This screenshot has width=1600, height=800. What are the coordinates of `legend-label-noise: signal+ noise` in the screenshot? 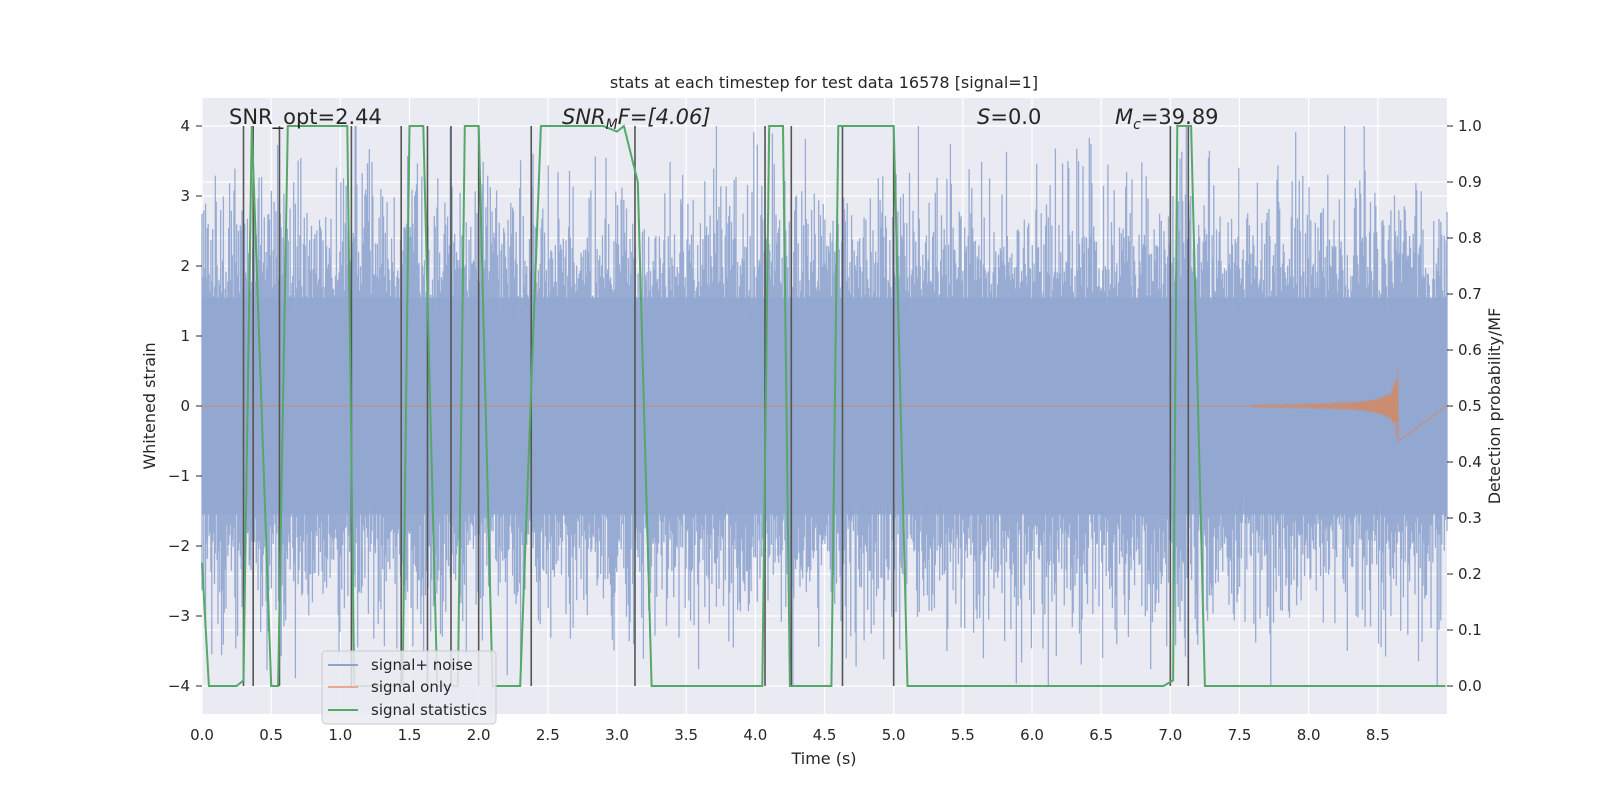 It's located at (422, 665).